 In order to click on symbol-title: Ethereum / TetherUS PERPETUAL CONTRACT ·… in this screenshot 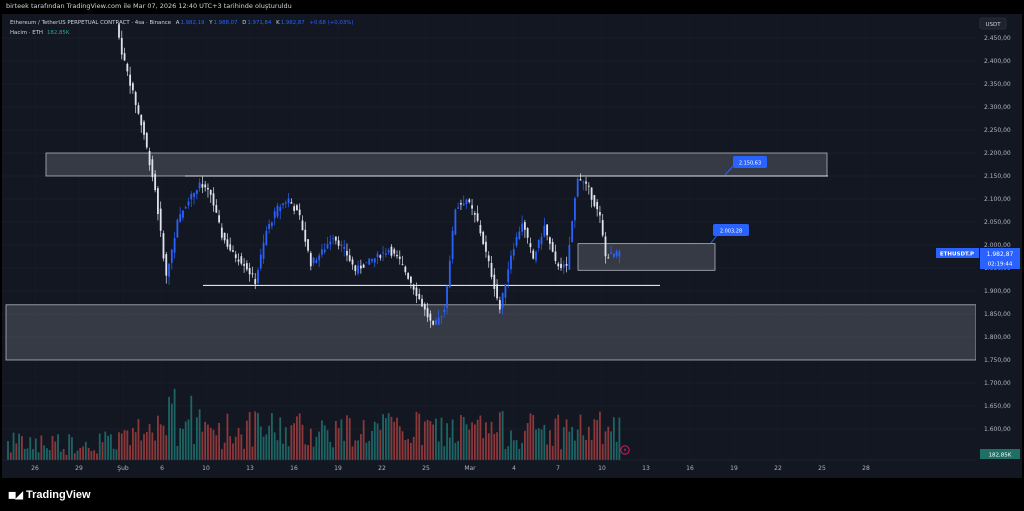, I will do `click(91, 23)`.